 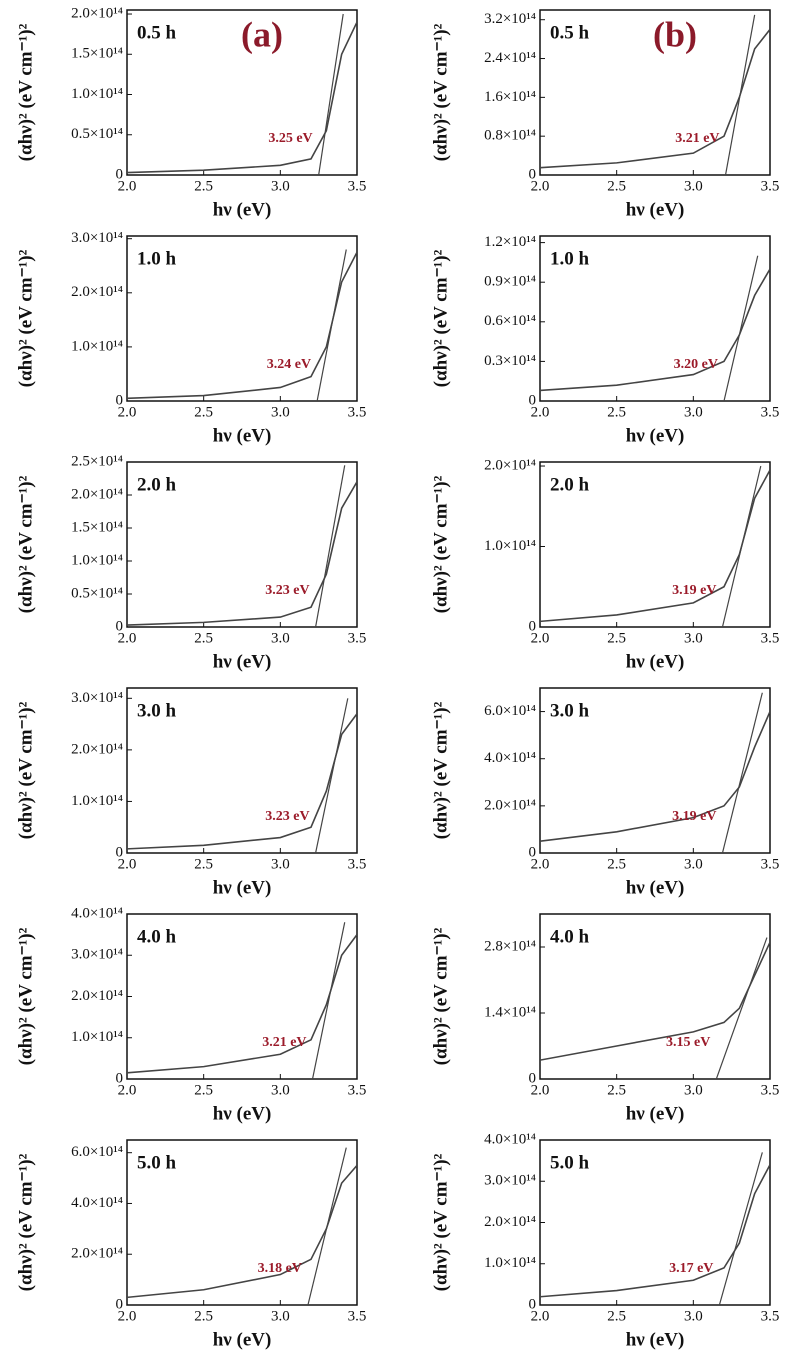 I want to click on annotation: 3.24 eV, so click(x=289, y=364).